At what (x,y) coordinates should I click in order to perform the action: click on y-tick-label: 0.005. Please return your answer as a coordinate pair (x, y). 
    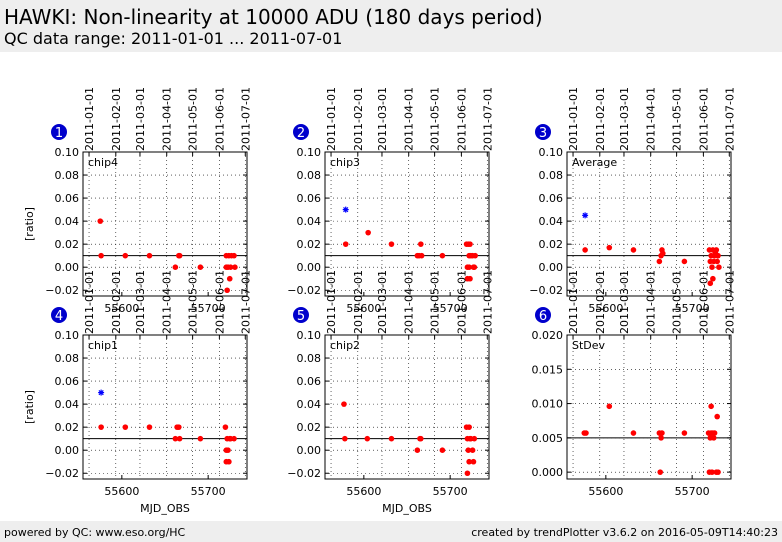
    Looking at the image, I should click on (548, 438).